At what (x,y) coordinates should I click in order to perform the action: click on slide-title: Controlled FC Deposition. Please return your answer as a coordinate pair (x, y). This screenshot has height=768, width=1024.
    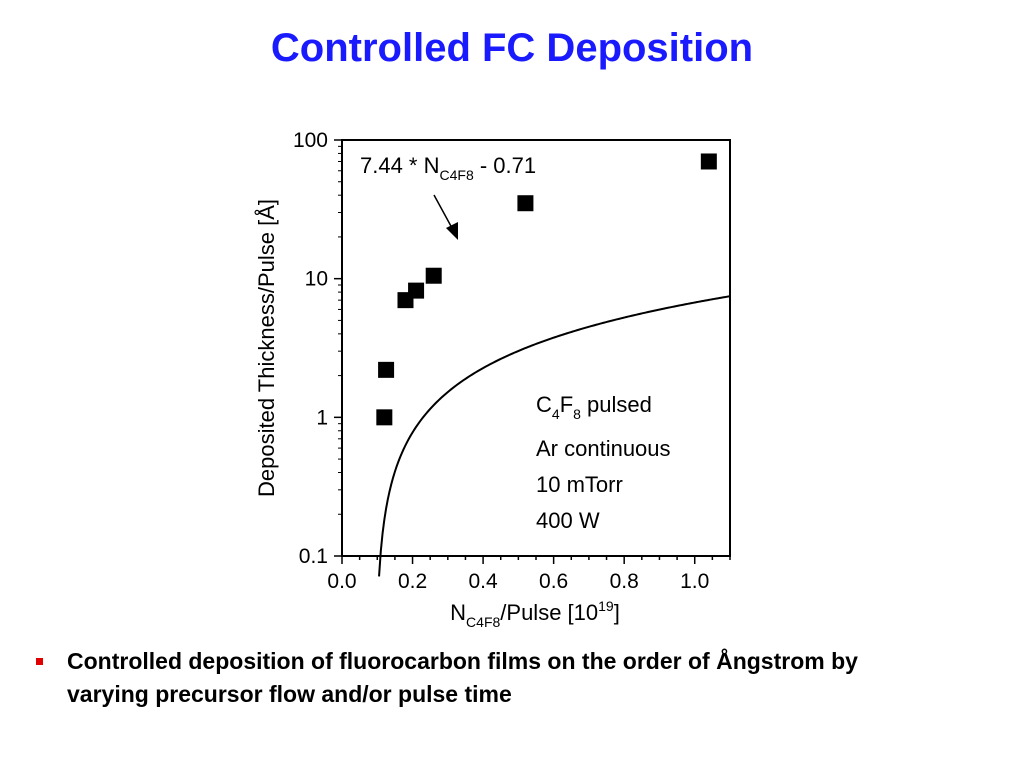
    Looking at the image, I should click on (512, 48).